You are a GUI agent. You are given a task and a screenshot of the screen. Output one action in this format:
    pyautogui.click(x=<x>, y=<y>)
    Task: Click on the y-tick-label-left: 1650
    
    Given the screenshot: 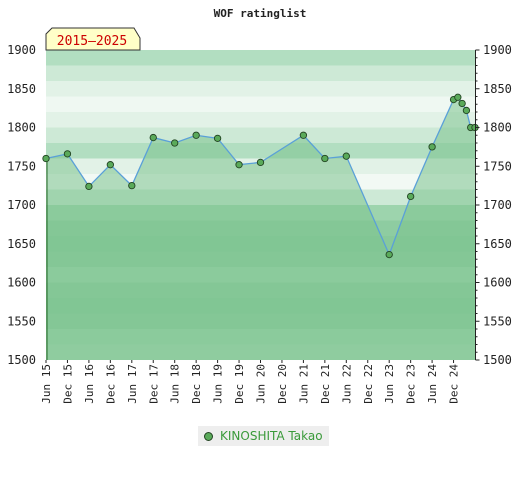 What is the action you would take?
    pyautogui.click(x=21, y=244)
    